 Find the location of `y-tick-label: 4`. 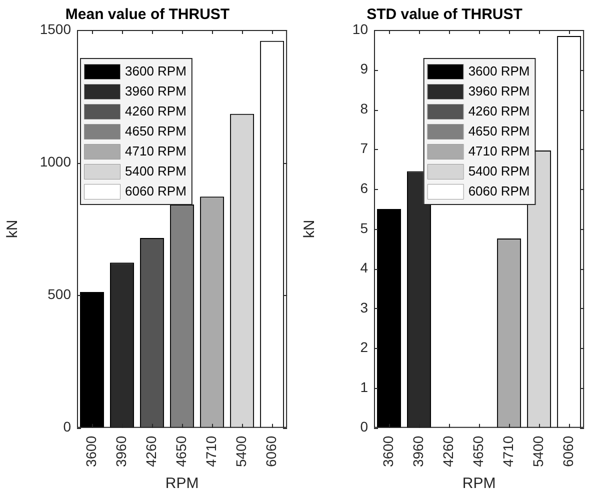

y-tick-label: 4 is located at coordinates (364, 268).